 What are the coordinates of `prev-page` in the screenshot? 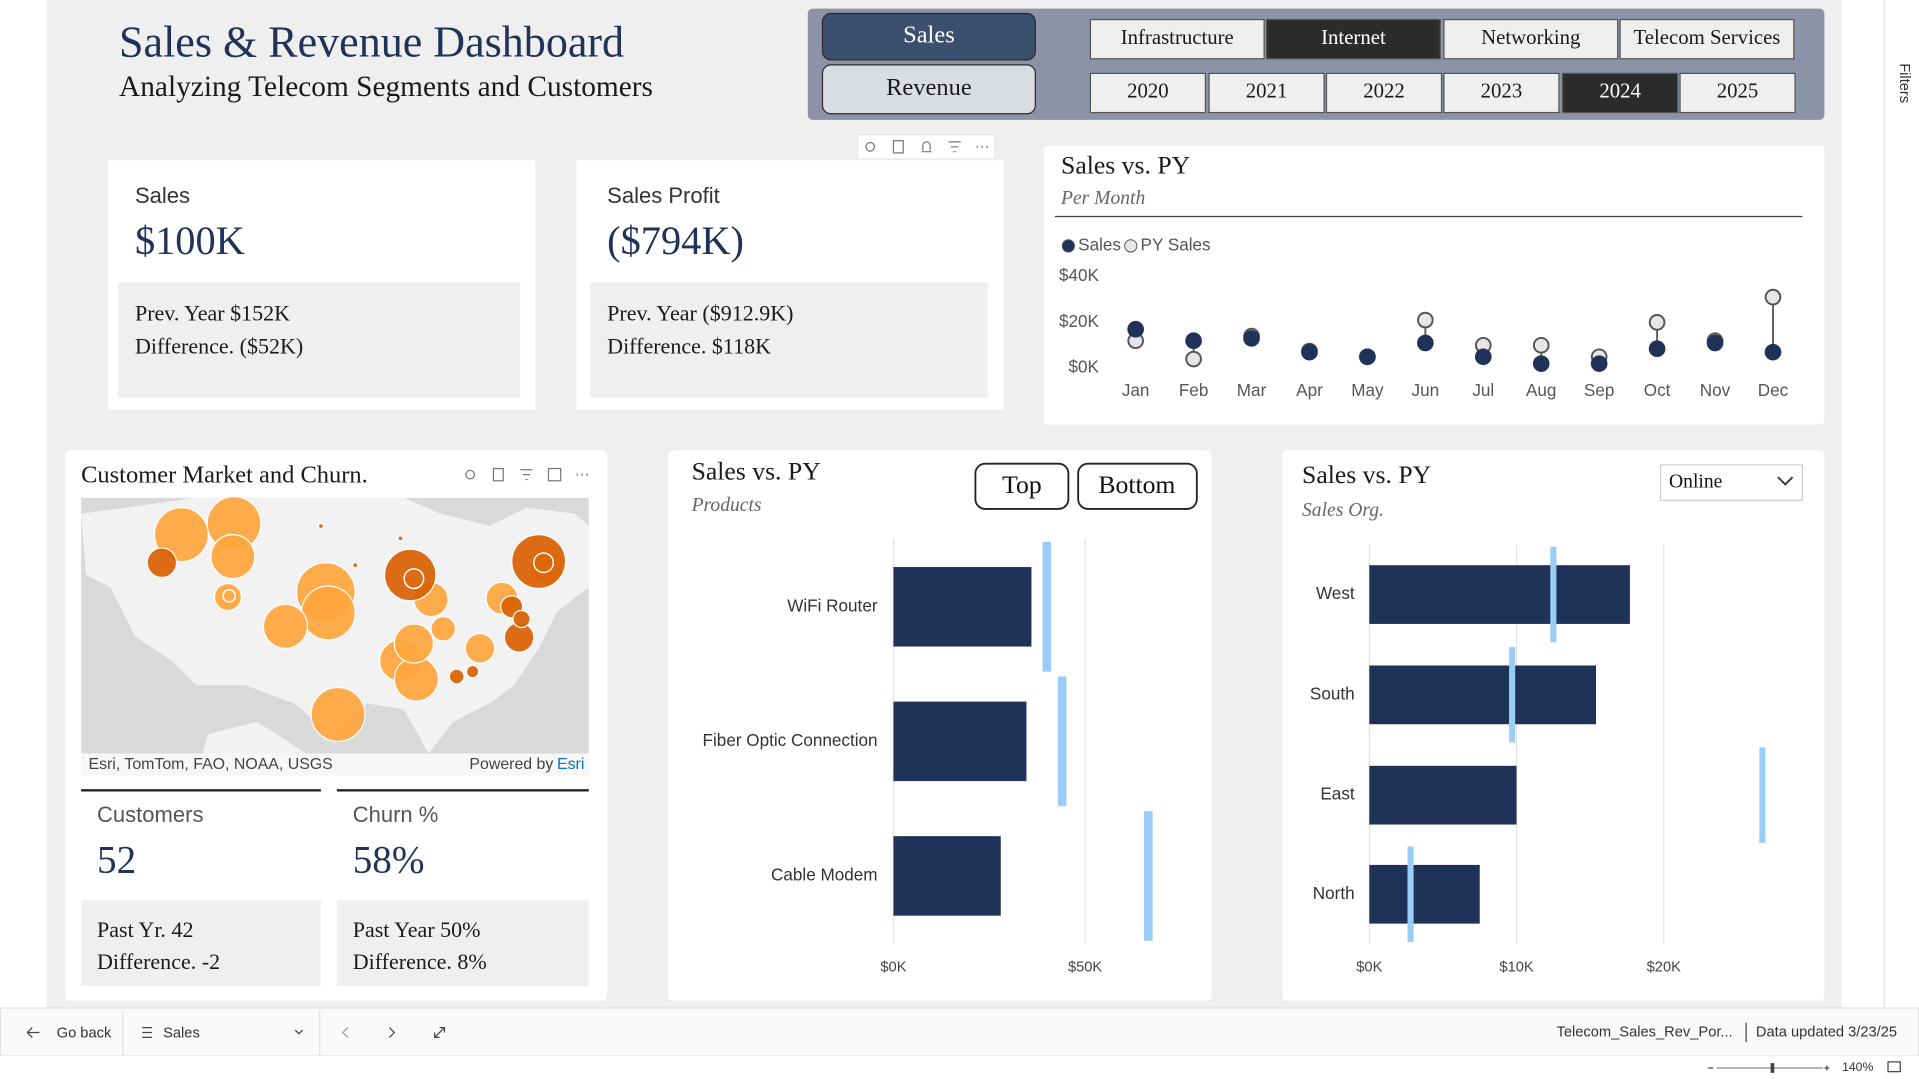 It's located at (345, 1032).